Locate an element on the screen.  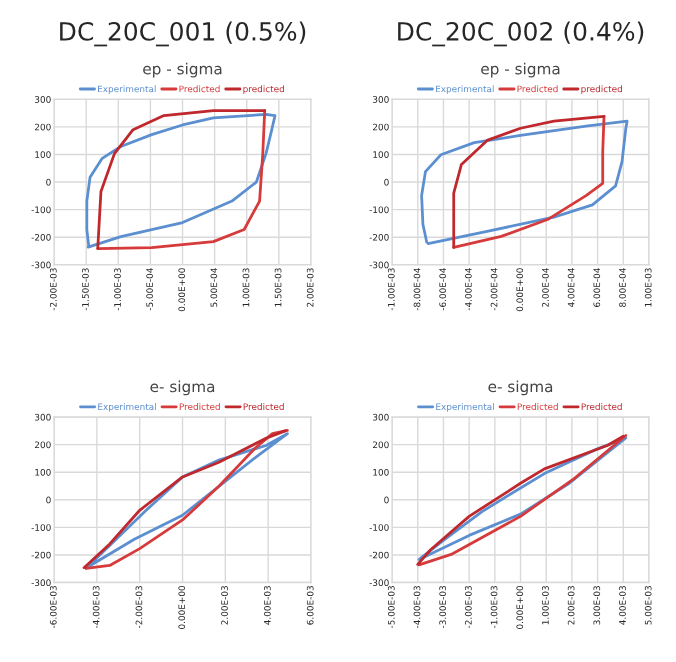
chart-title: DC_20C_002 (0.4%) is located at coordinates (521, 34).